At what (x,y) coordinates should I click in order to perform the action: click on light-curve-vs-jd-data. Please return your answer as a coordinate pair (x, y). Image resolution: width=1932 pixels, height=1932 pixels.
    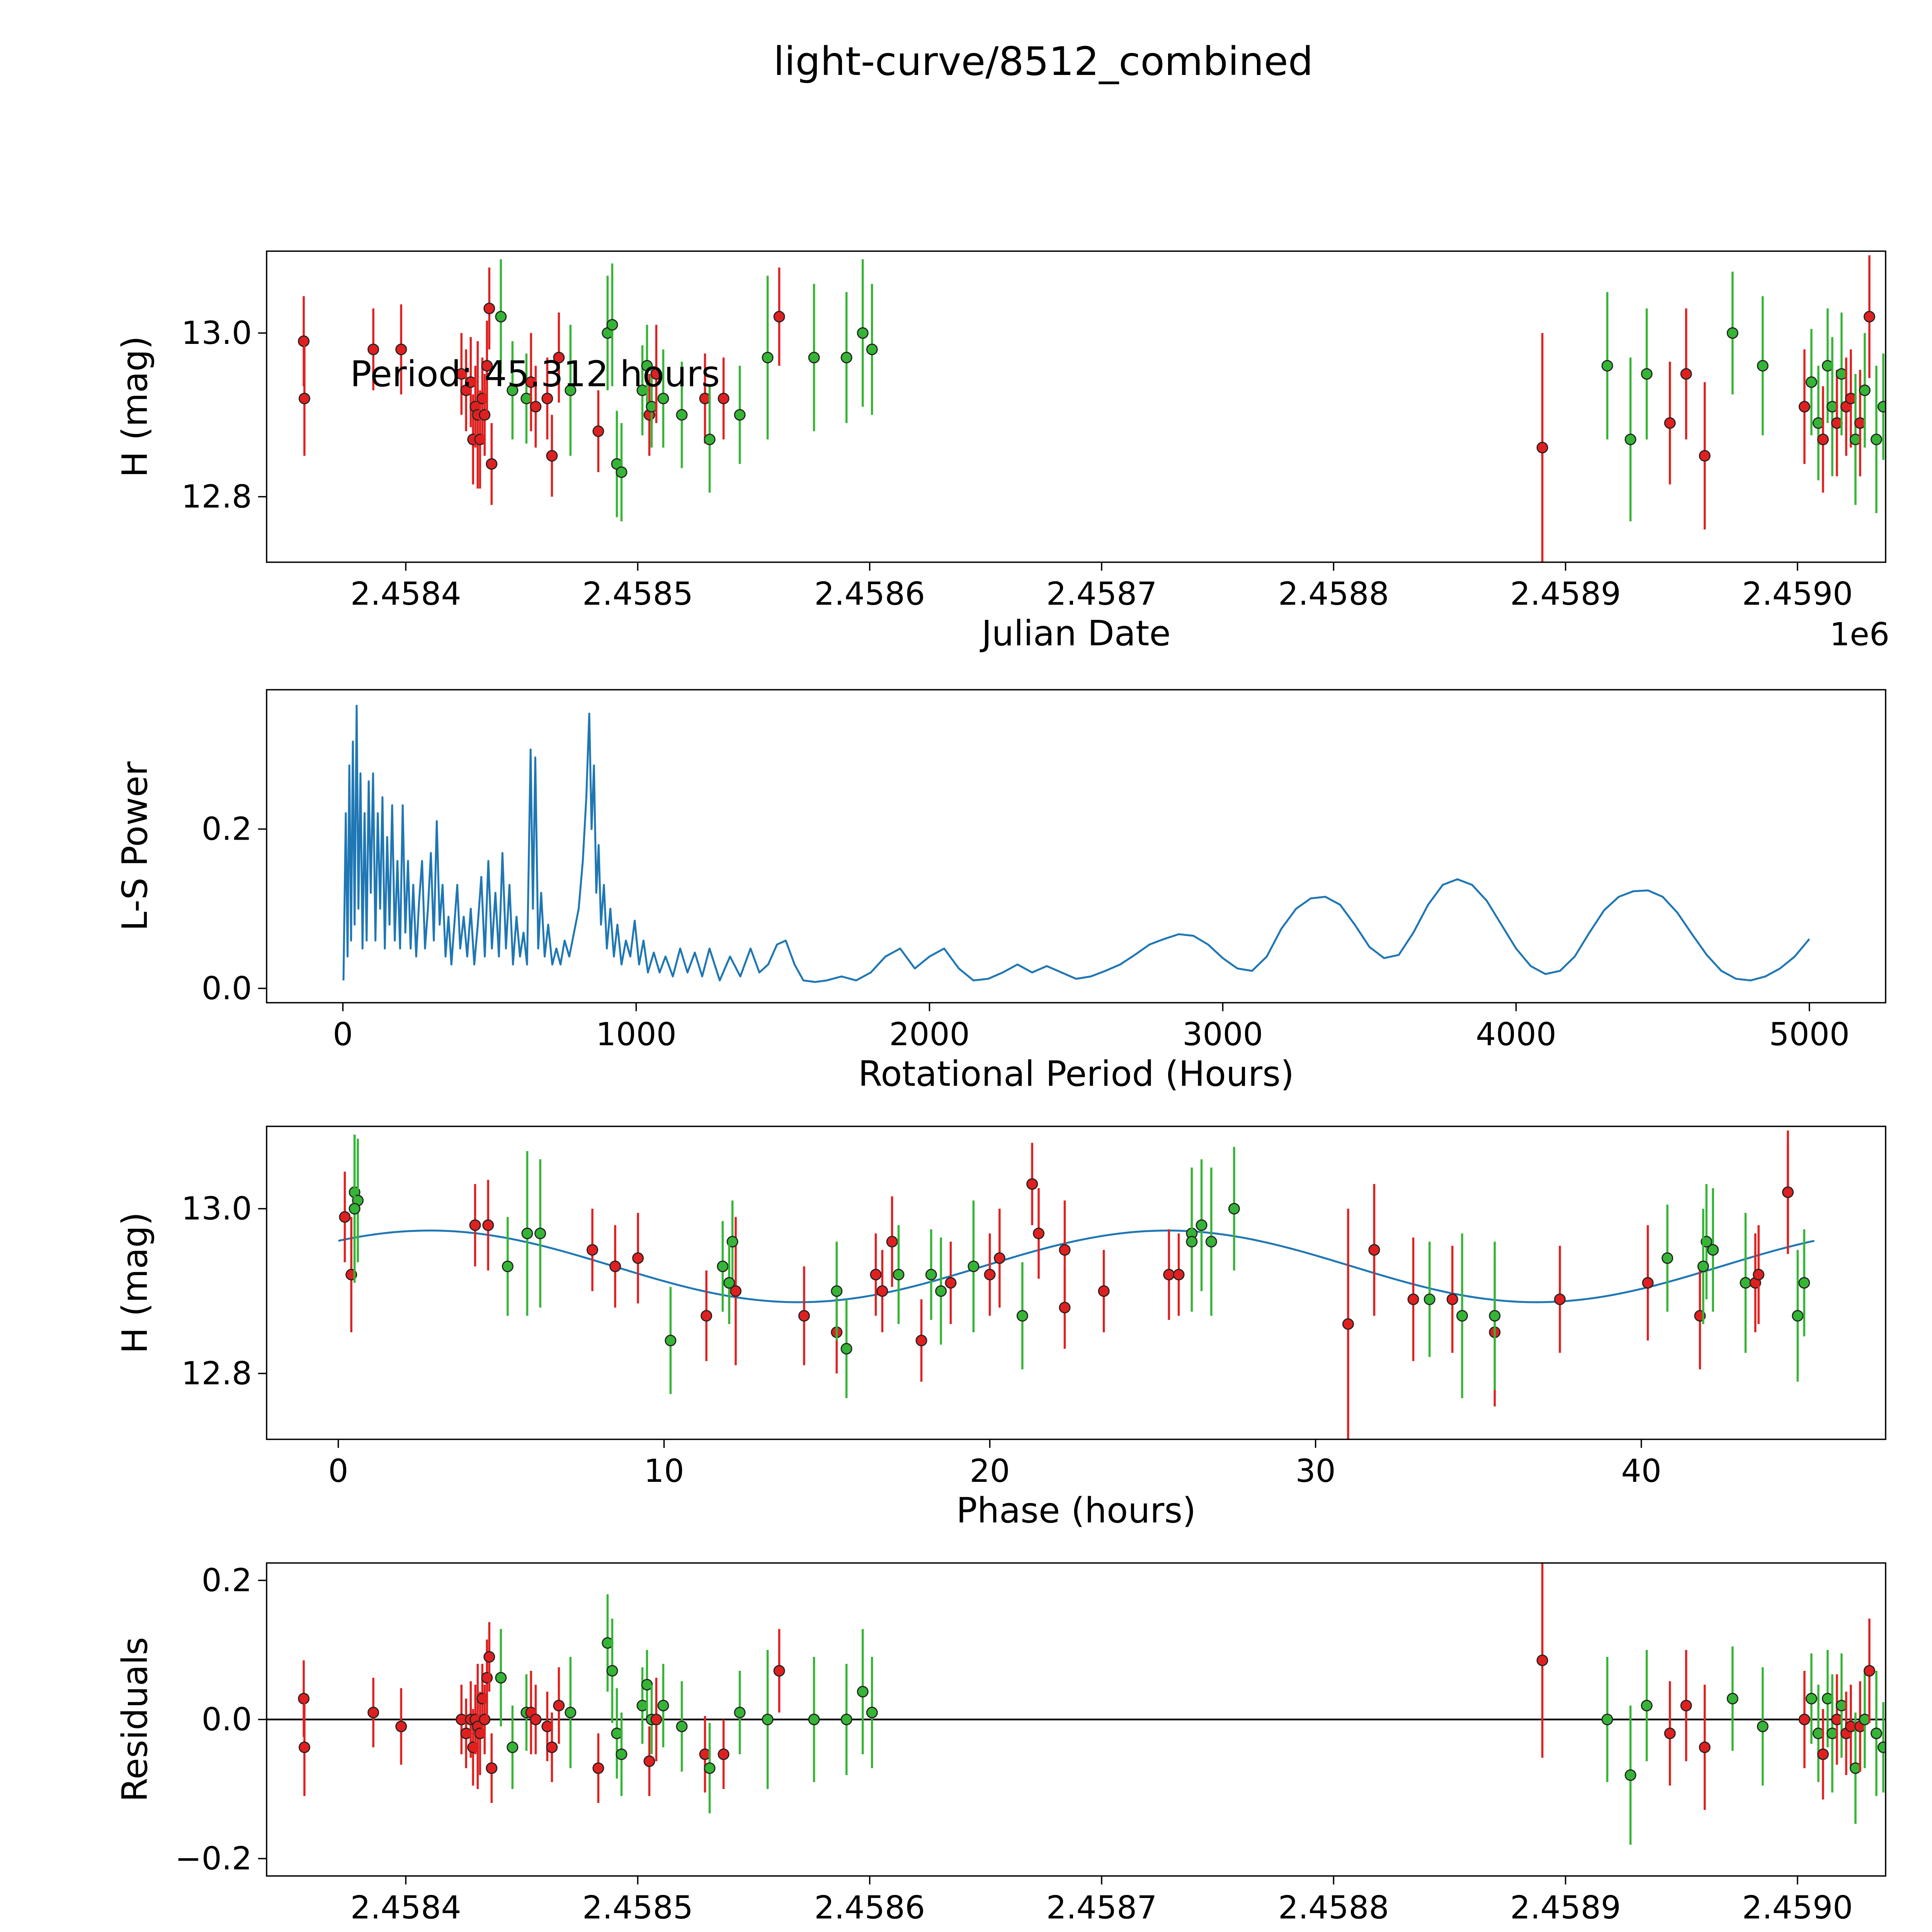
    Looking at the image, I should click on (1092, 408).